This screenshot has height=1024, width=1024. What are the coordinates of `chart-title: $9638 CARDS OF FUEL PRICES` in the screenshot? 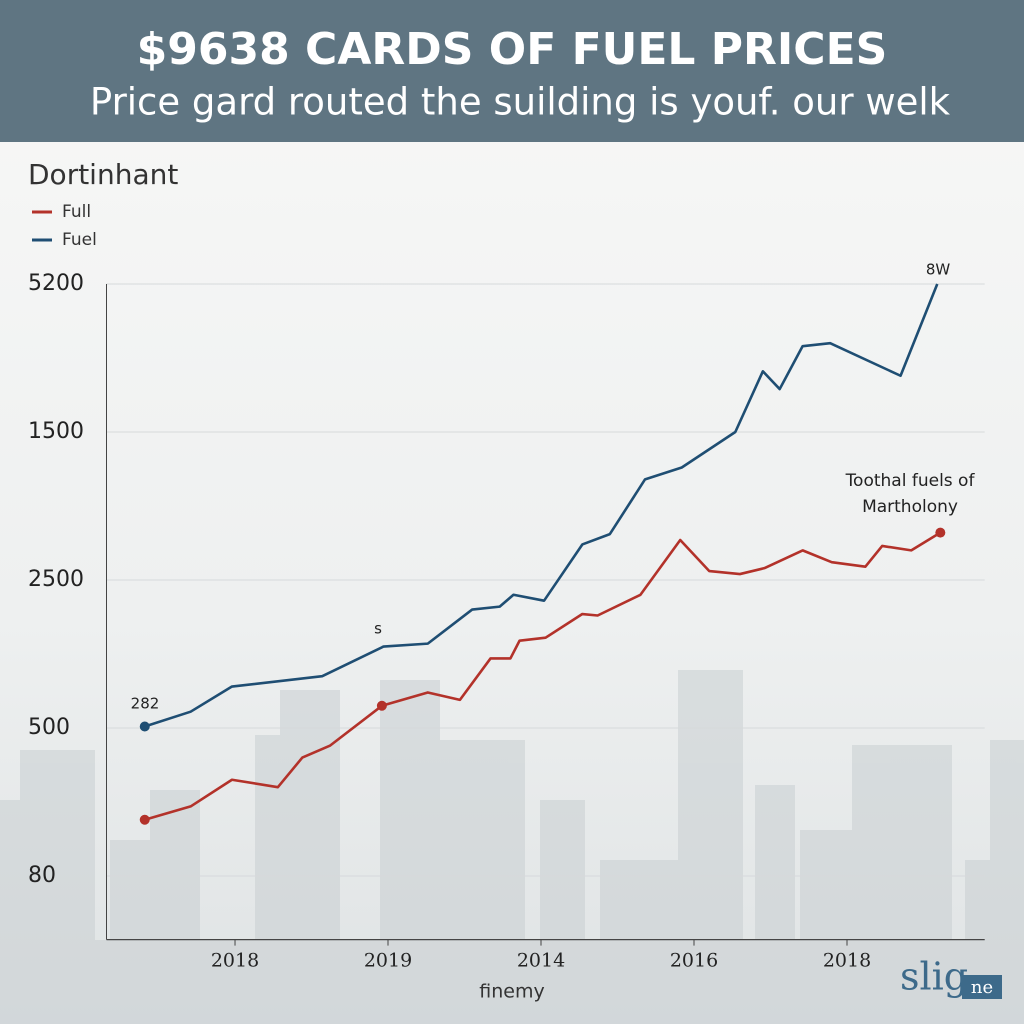 It's located at (512, 49).